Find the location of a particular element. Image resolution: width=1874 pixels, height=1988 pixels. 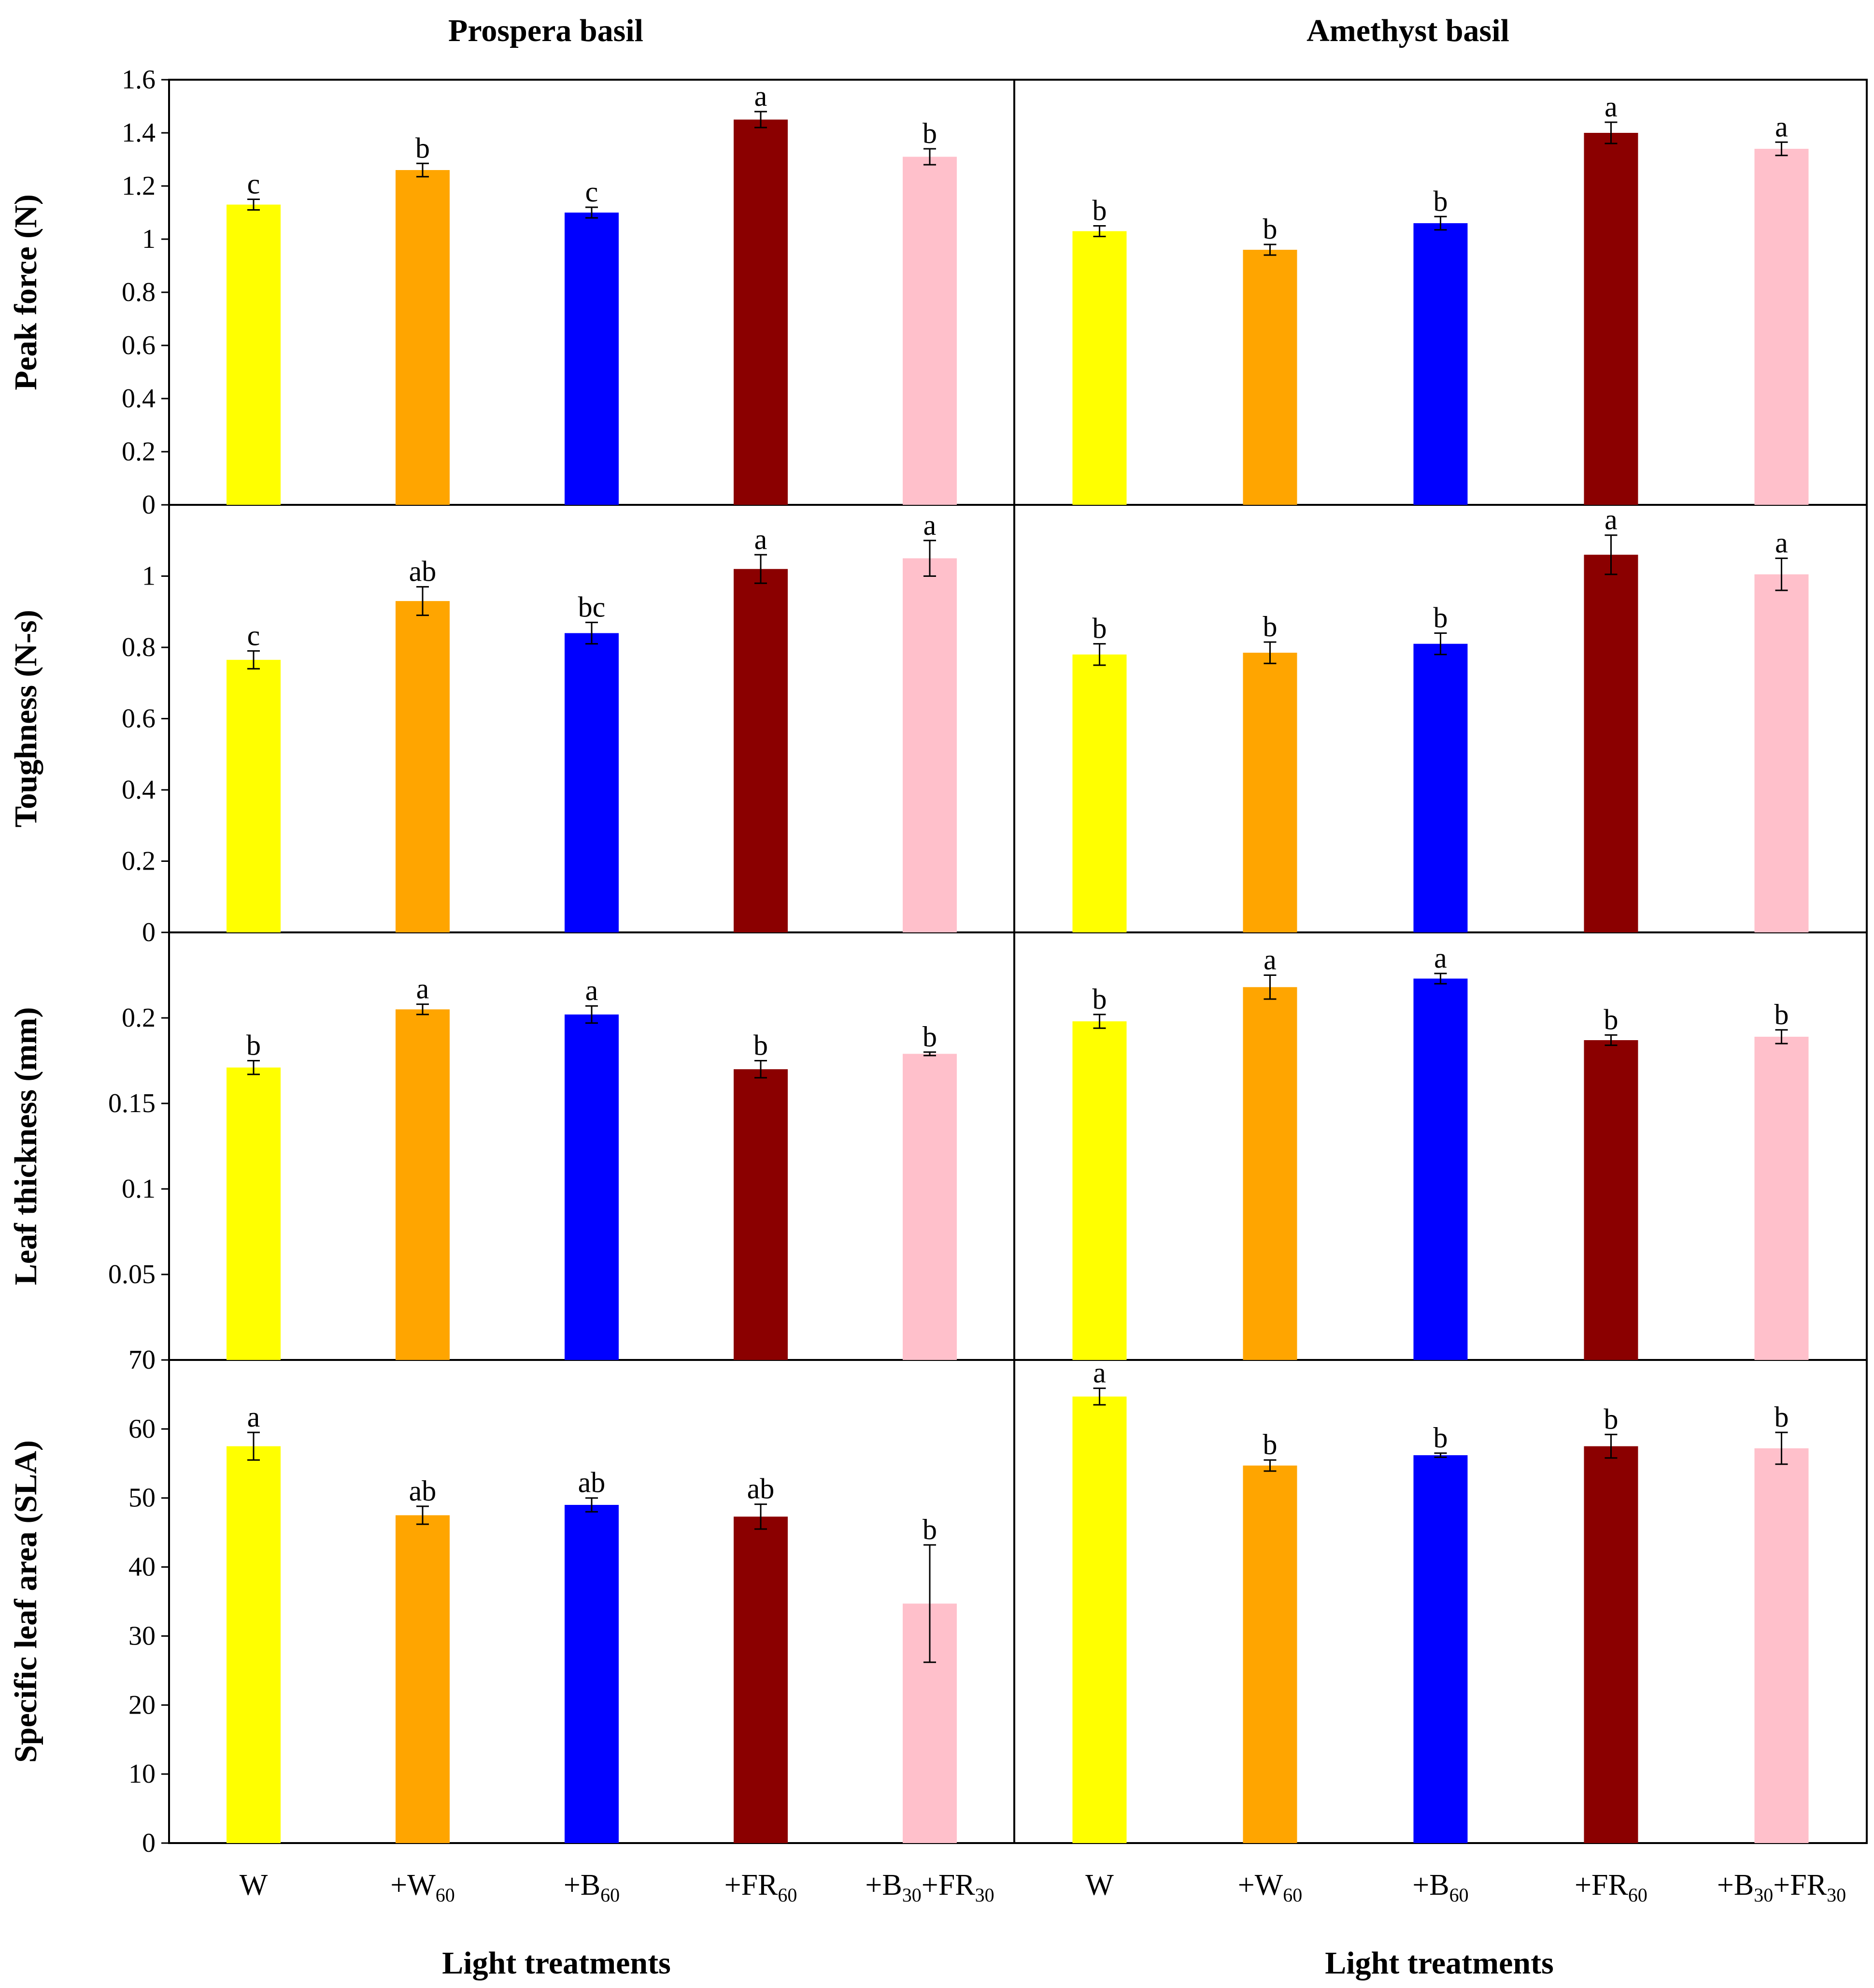

y-tick-label: 1.6 is located at coordinates (139, 80).